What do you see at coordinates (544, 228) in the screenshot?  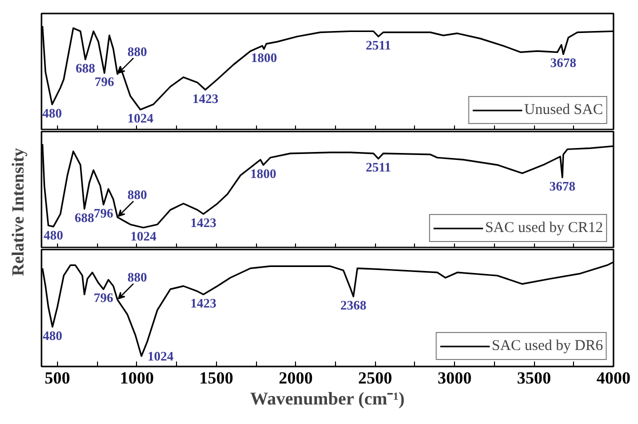 I see `legend-label: SAC used by CR12` at bounding box center [544, 228].